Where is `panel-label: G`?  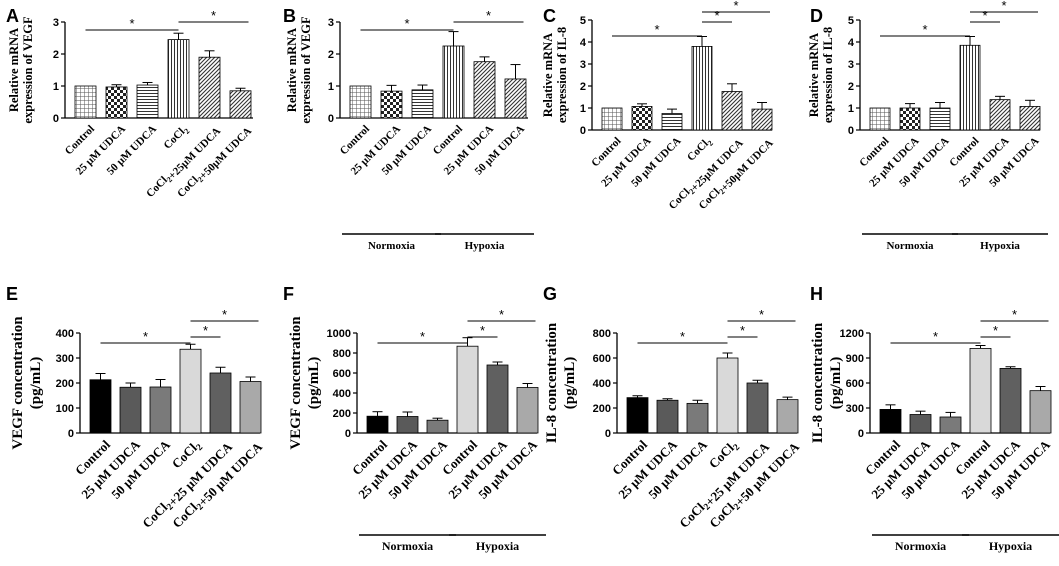 panel-label: G is located at coordinates (550, 294).